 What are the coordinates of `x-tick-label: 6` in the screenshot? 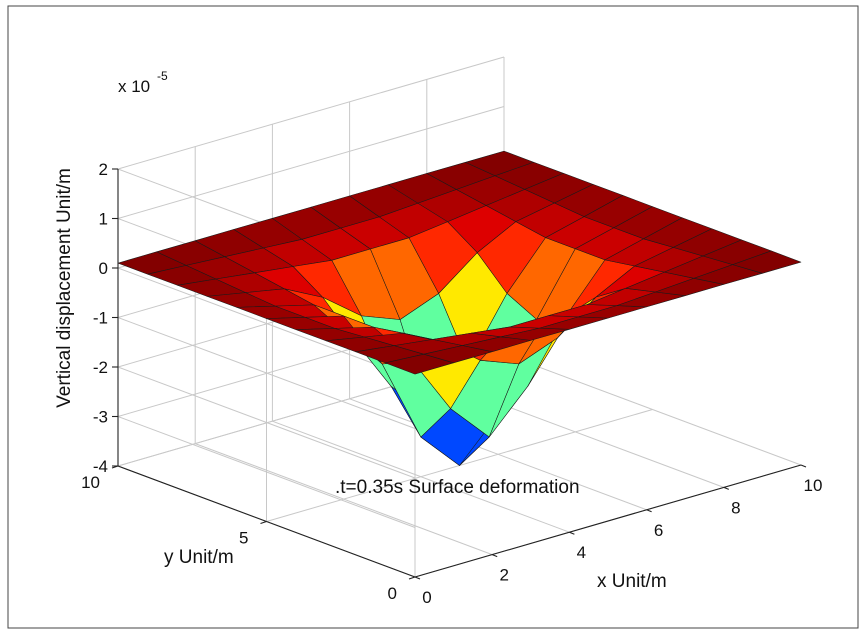 It's located at (658, 530).